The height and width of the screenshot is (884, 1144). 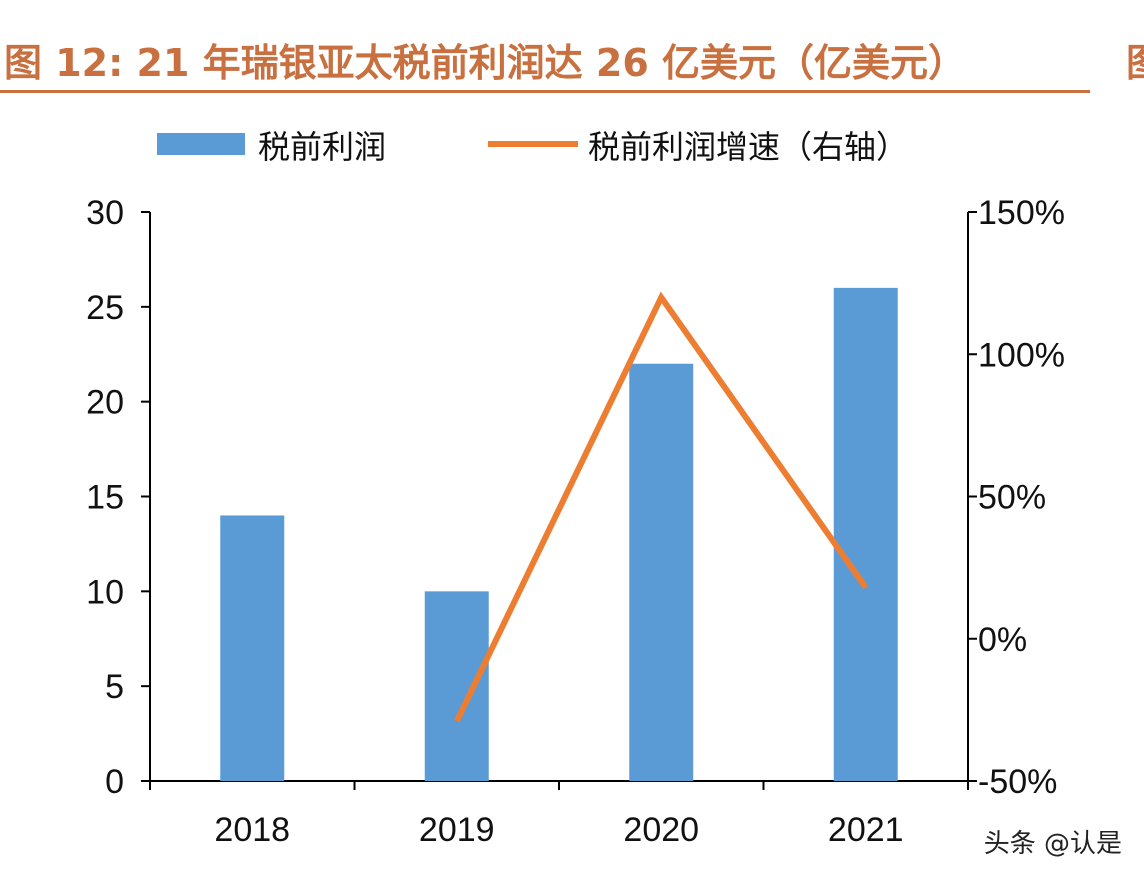 What do you see at coordinates (457, 830) in the screenshot?
I see `x-axis-tick-label: 2019` at bounding box center [457, 830].